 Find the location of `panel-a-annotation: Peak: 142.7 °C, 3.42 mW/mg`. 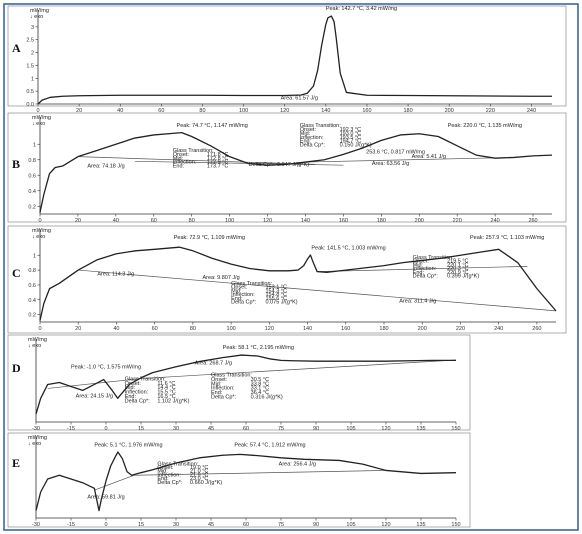

panel-a-annotation: Peak: 142.7 °C, 3.42 mW/mg is located at coordinates (361, 9).